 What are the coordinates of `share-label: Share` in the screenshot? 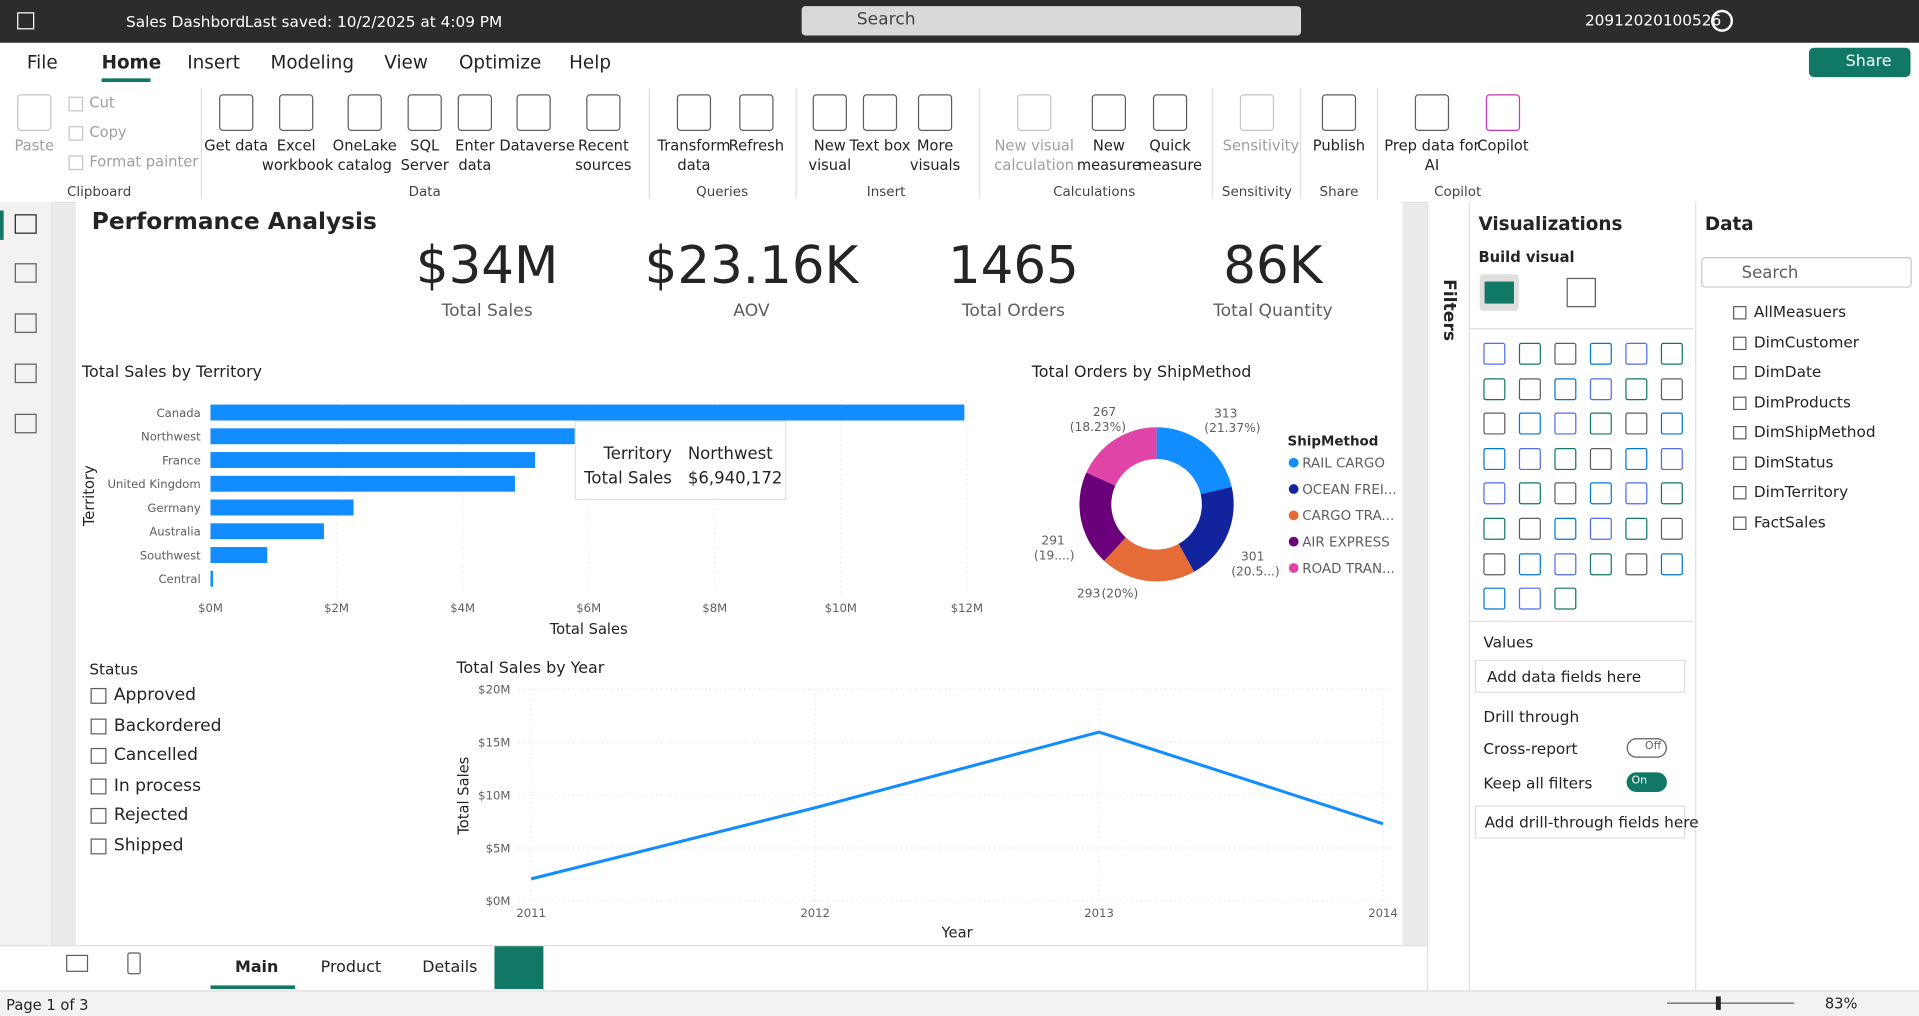 It's located at (1868, 61).